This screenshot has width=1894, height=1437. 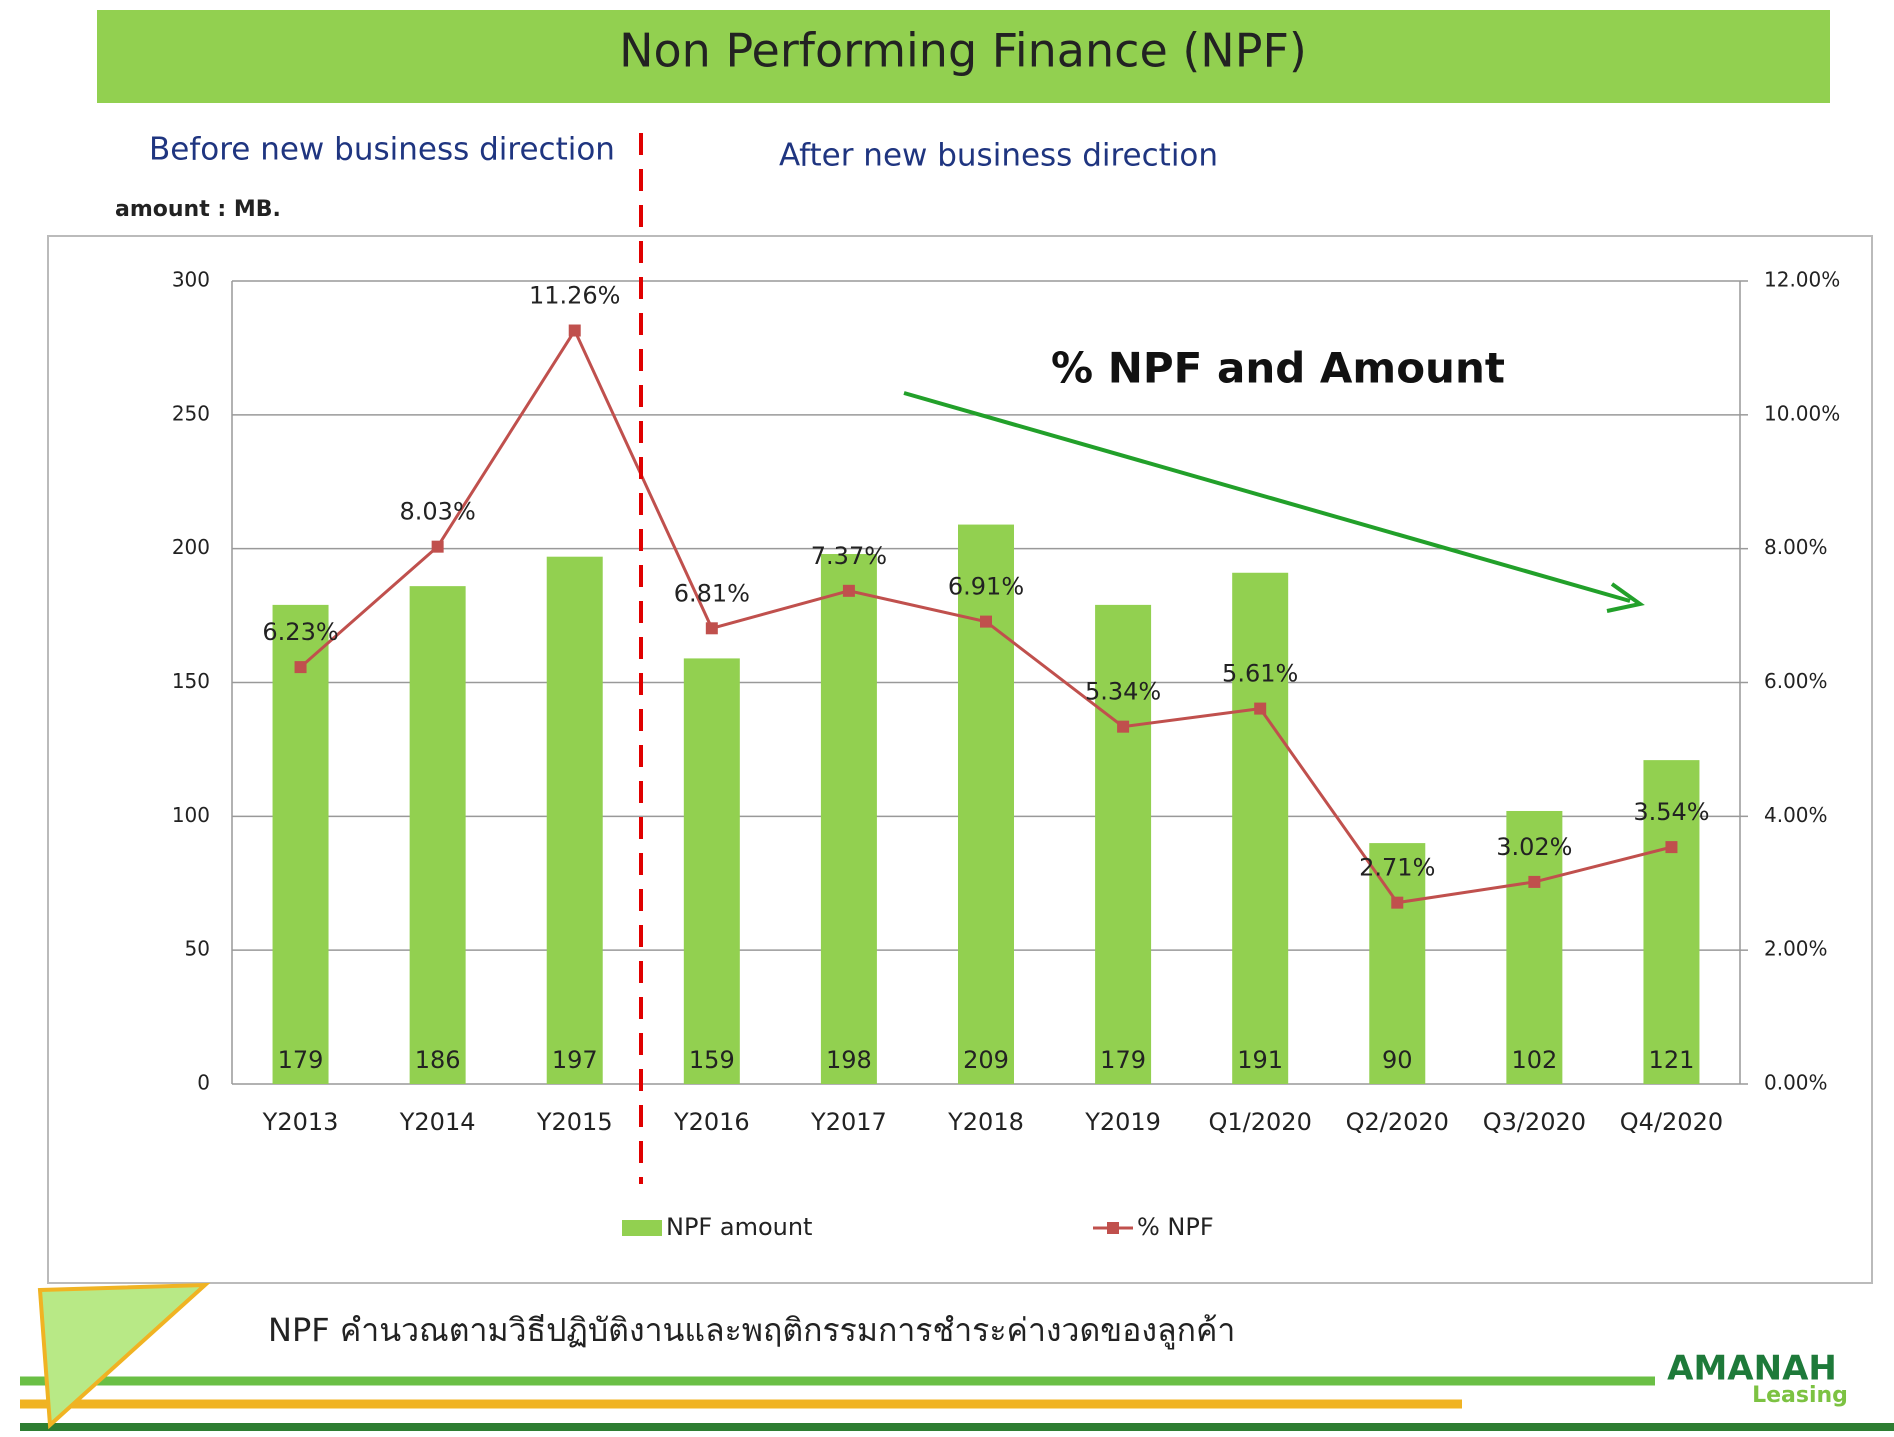 What do you see at coordinates (1122, 1122) in the screenshot?
I see `x-tick-label: Y2019` at bounding box center [1122, 1122].